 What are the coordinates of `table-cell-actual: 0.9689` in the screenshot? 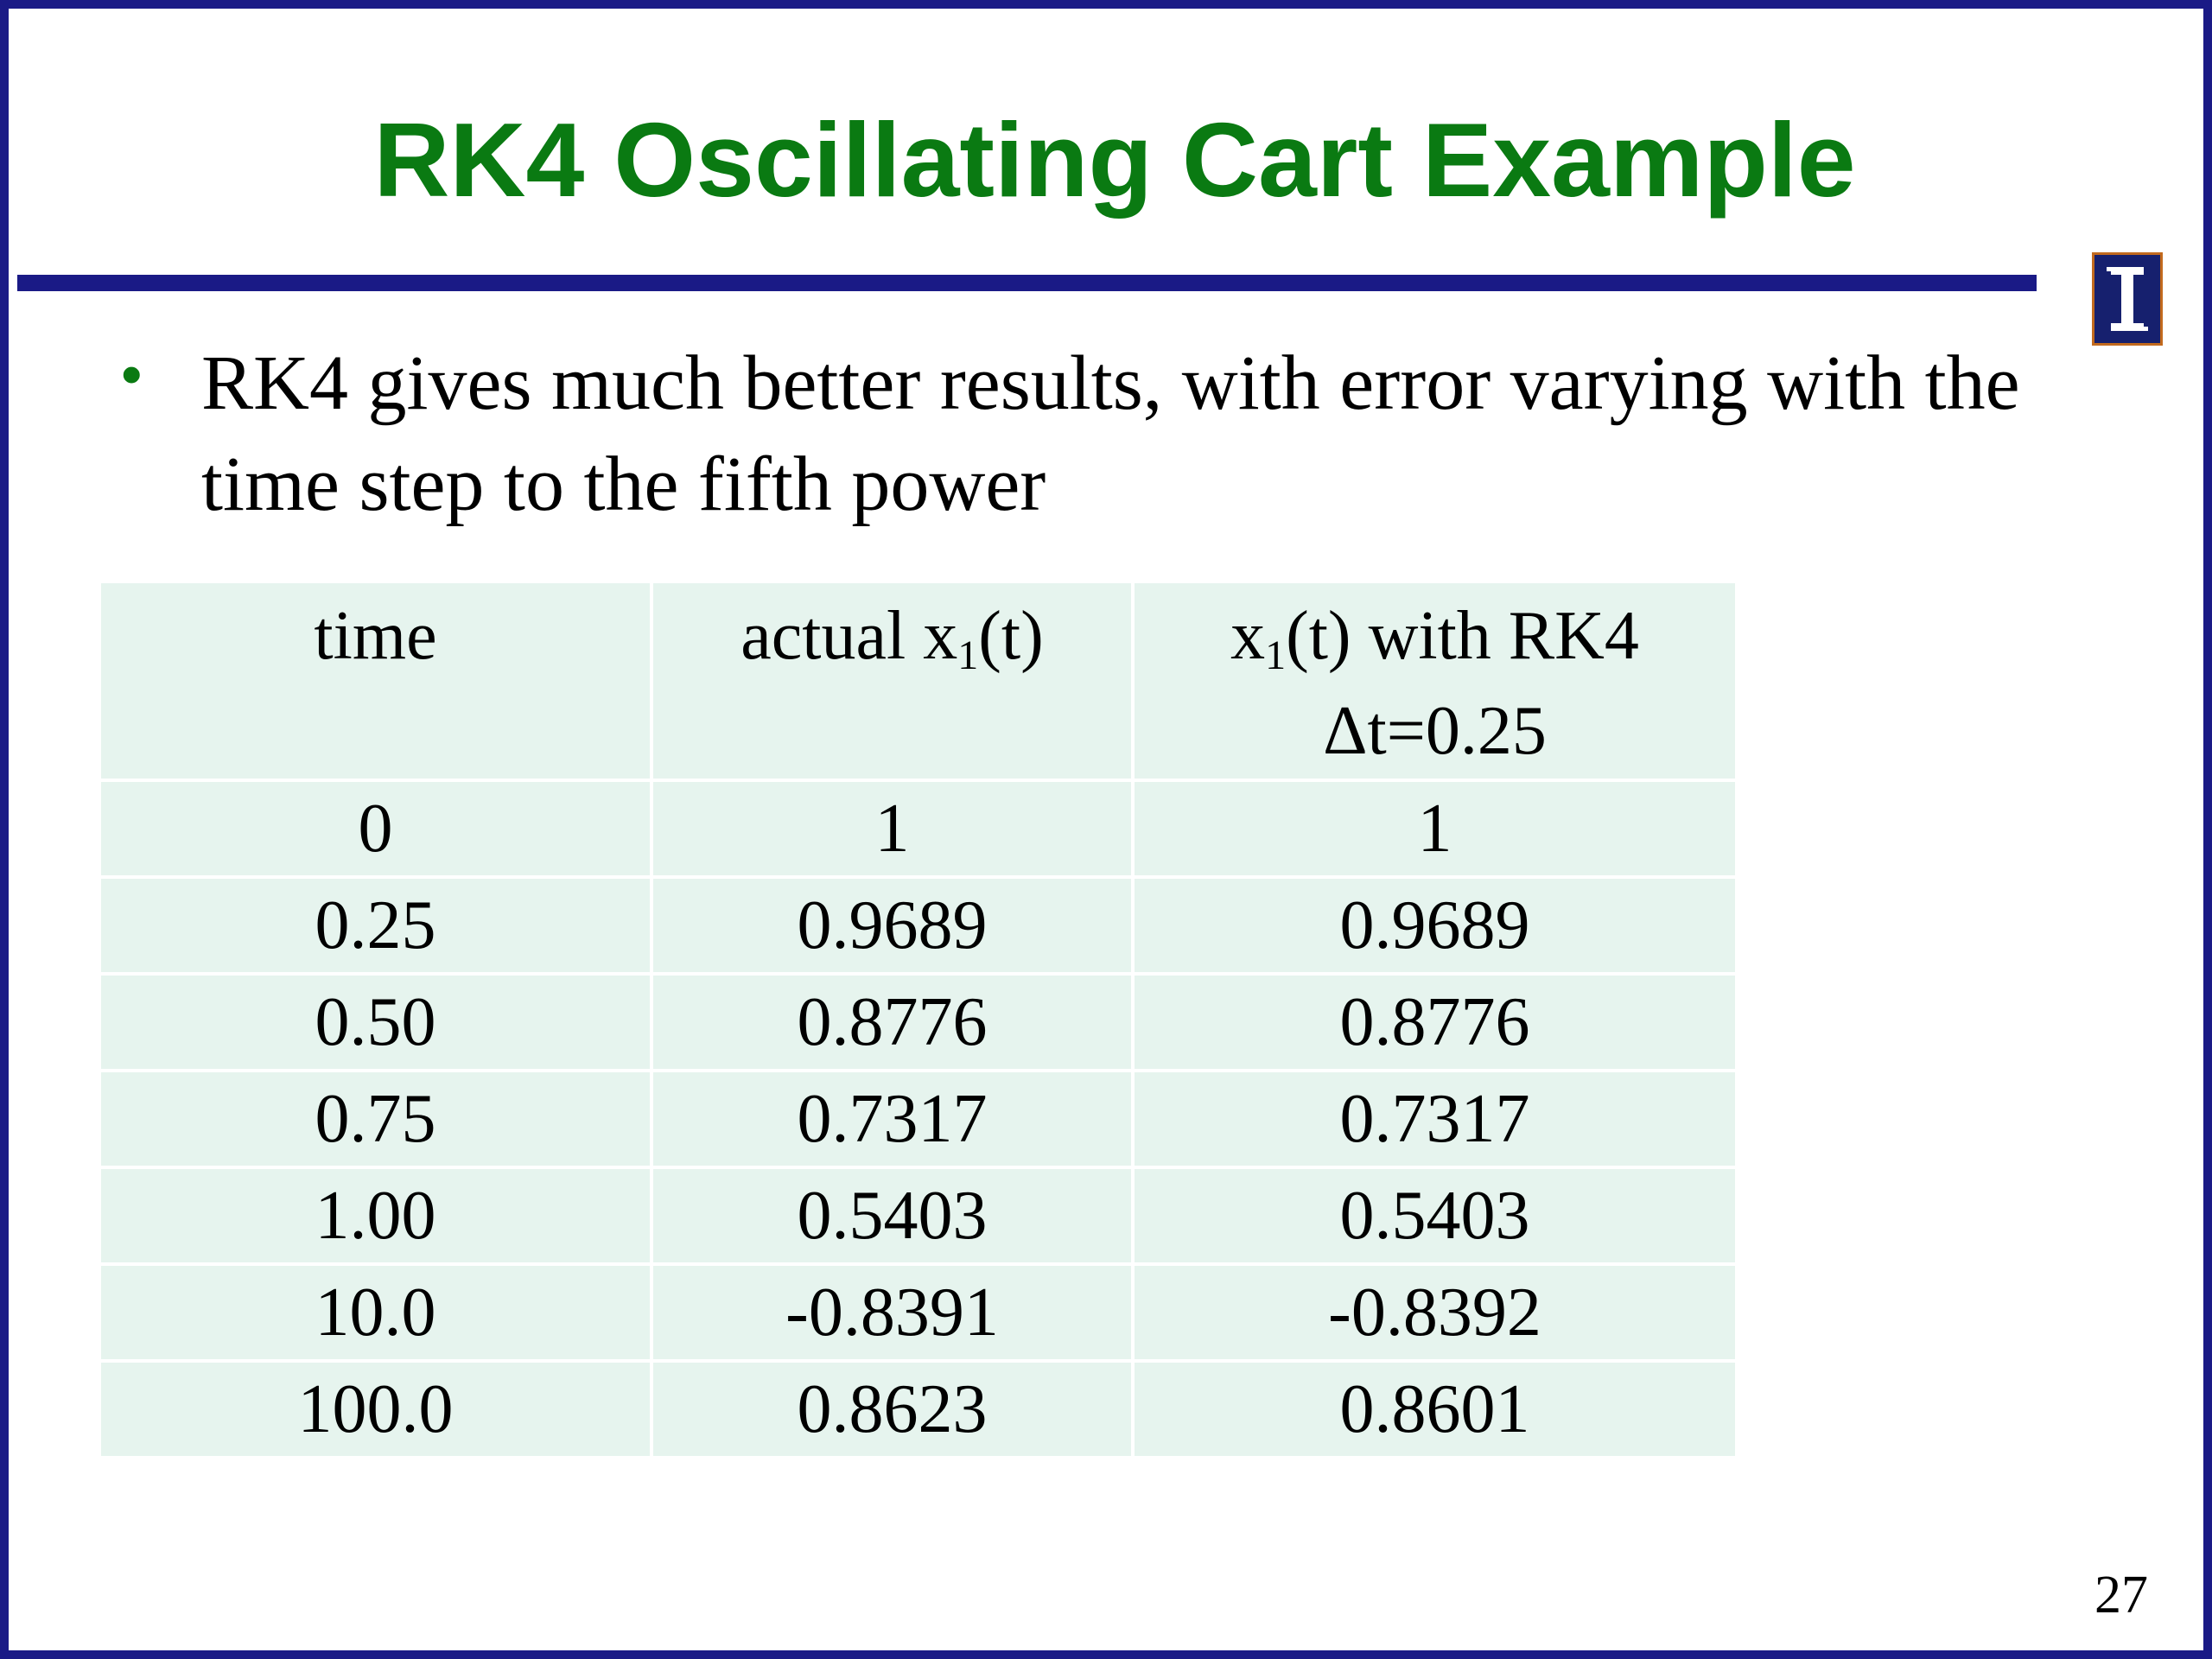 It's located at (892, 925).